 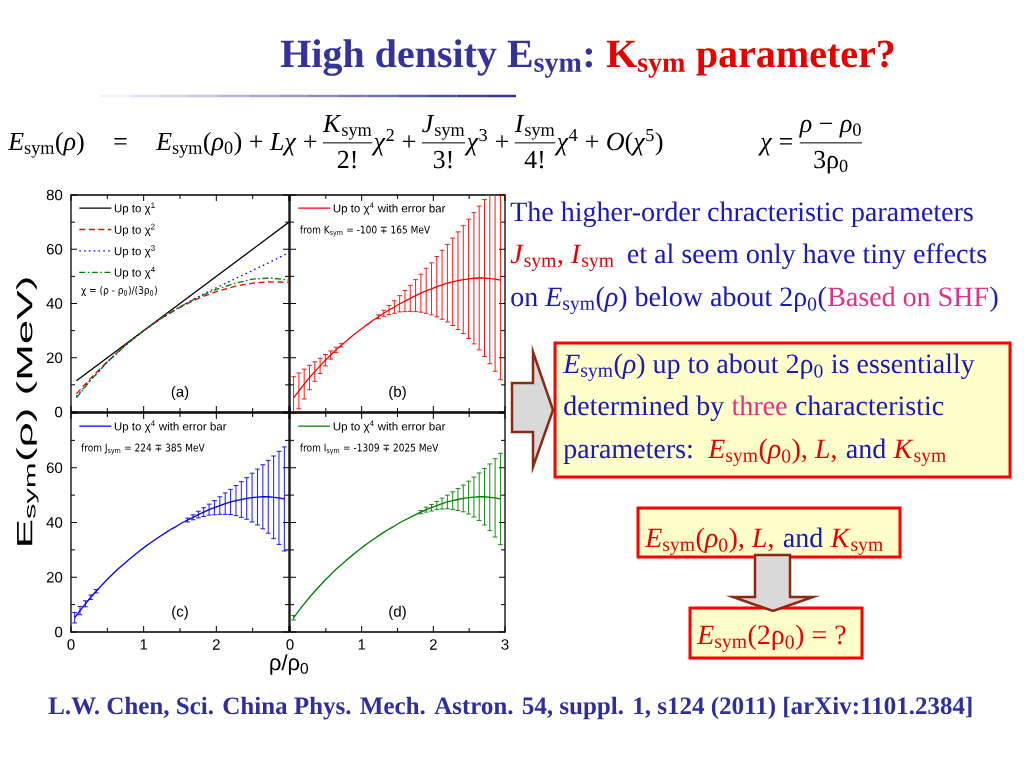 I want to click on legend-label: Up to χ$^{1}$, so click(x=134, y=208).